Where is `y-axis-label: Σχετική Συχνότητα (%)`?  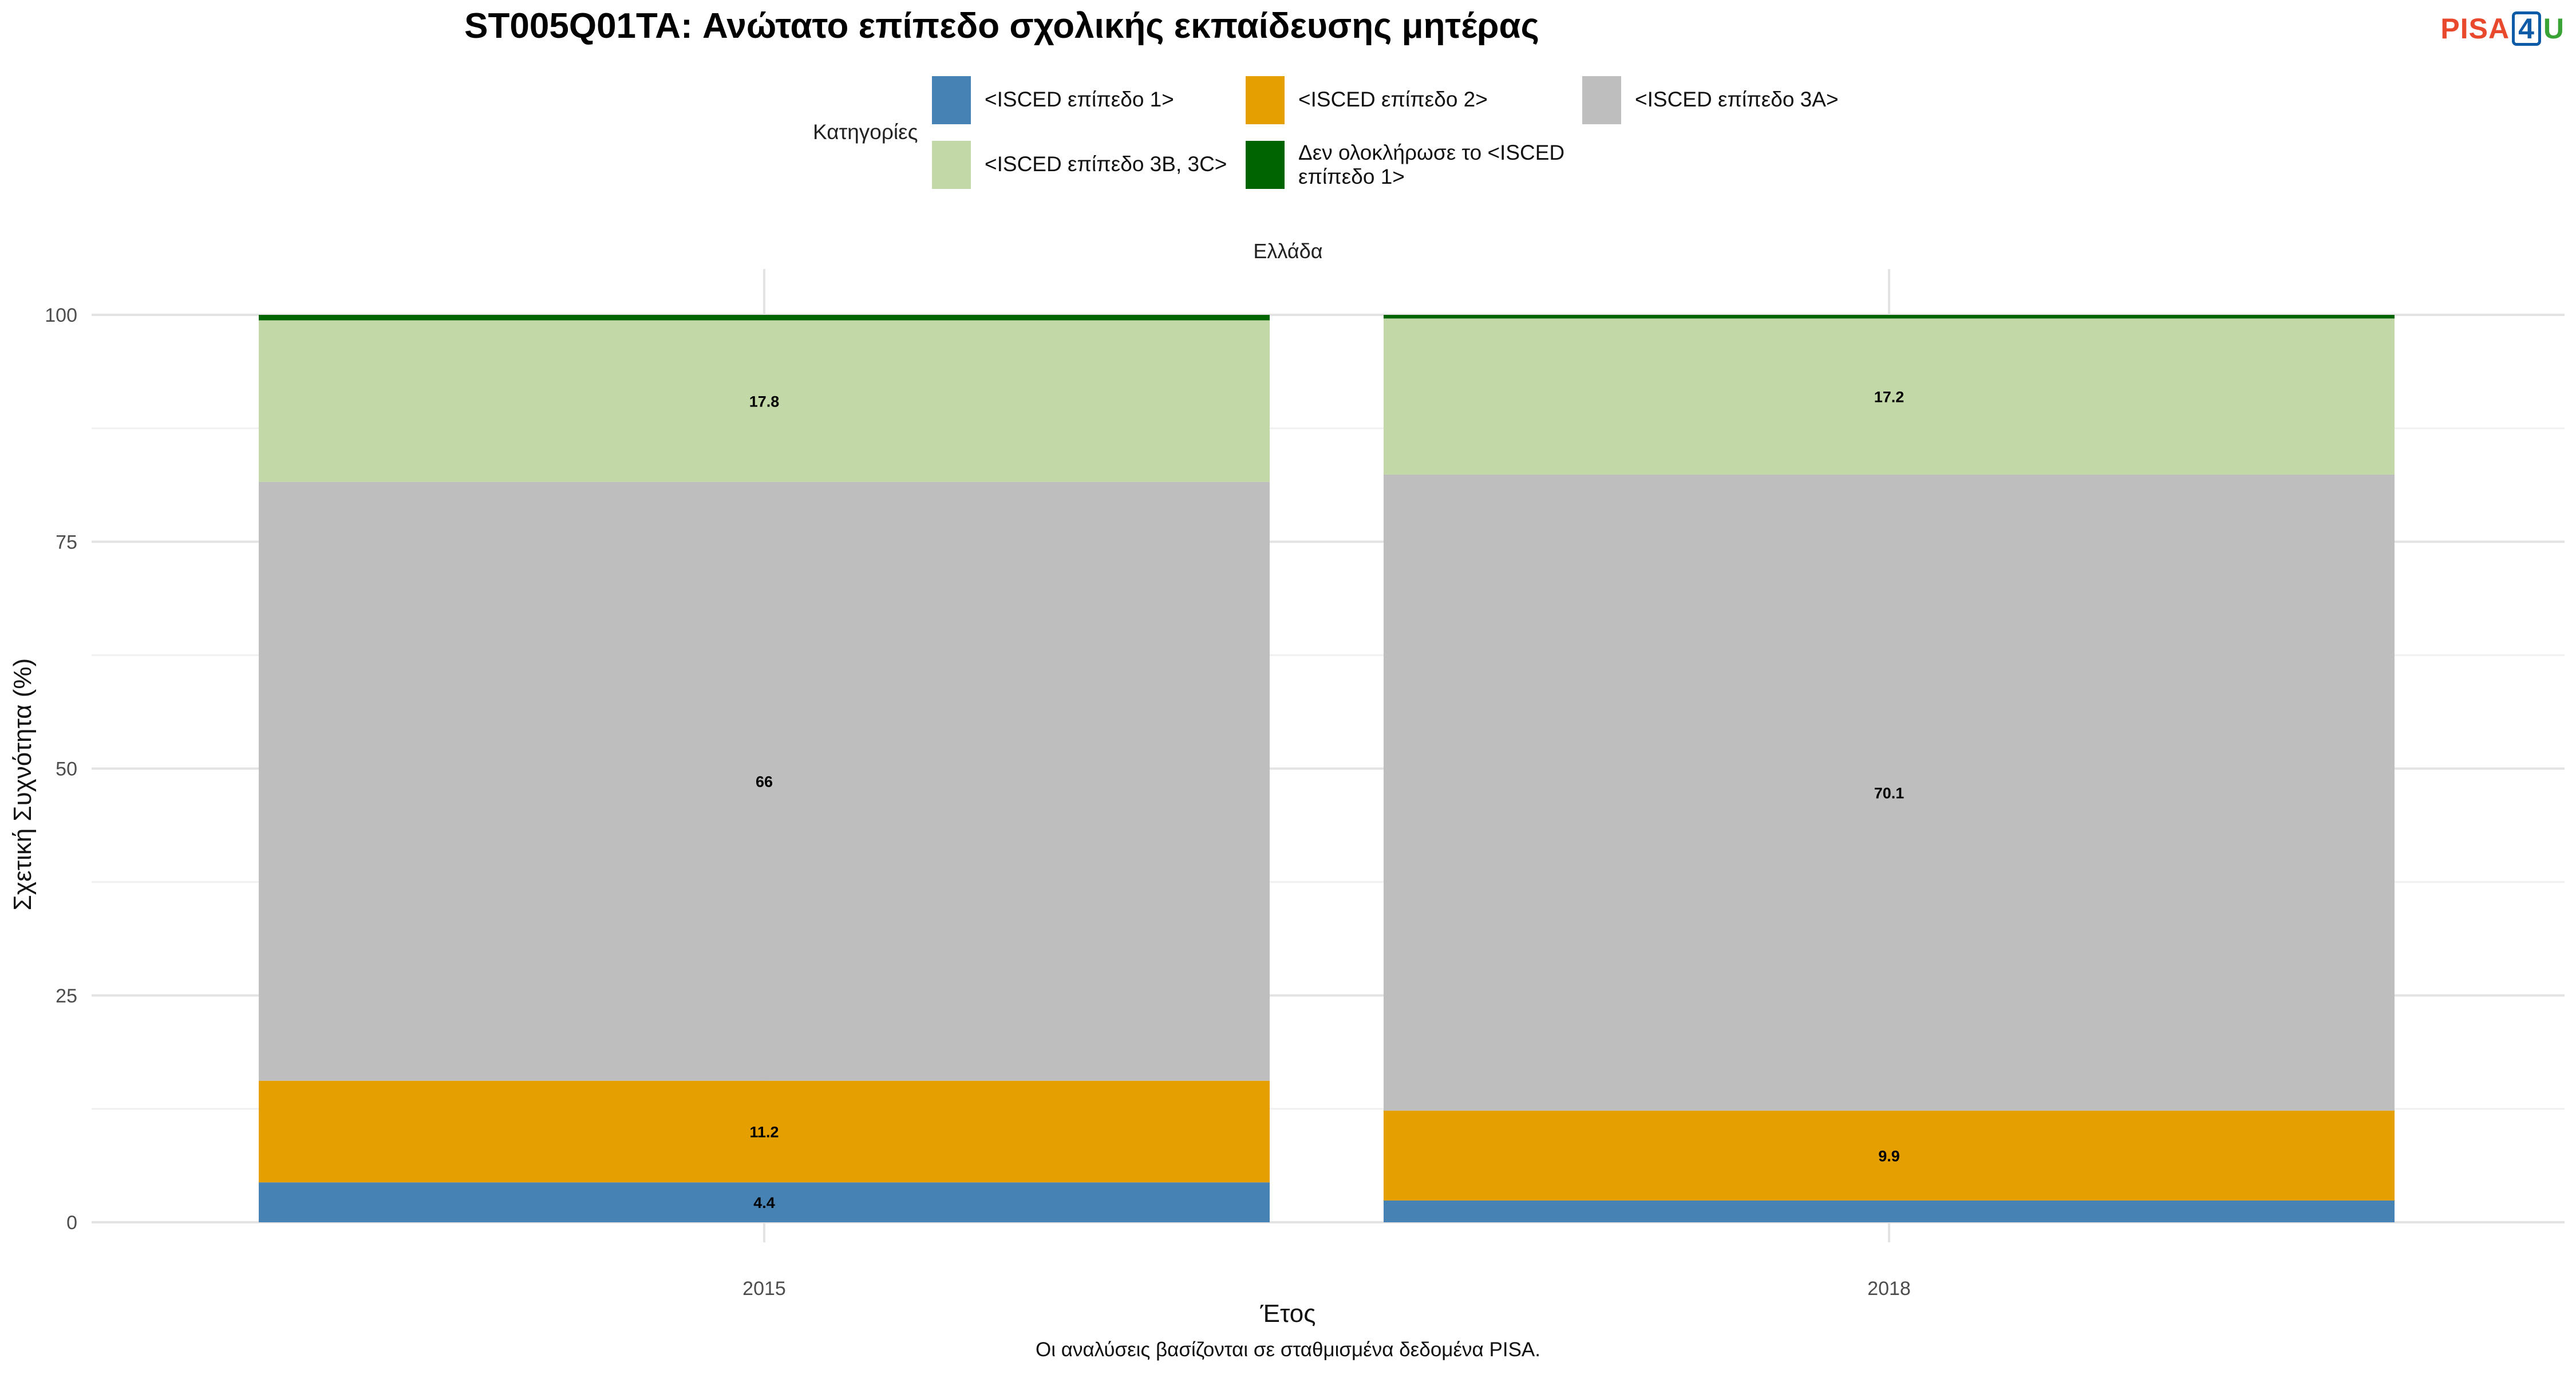
y-axis-label: Σχετική Συχνότητα (%) is located at coordinates (23, 784).